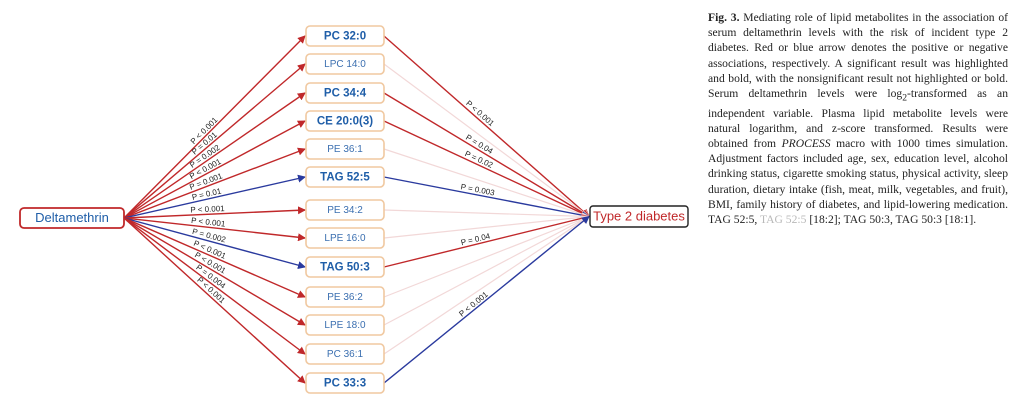  I want to click on metabolite-label: CE 20:0(3), so click(345, 122).